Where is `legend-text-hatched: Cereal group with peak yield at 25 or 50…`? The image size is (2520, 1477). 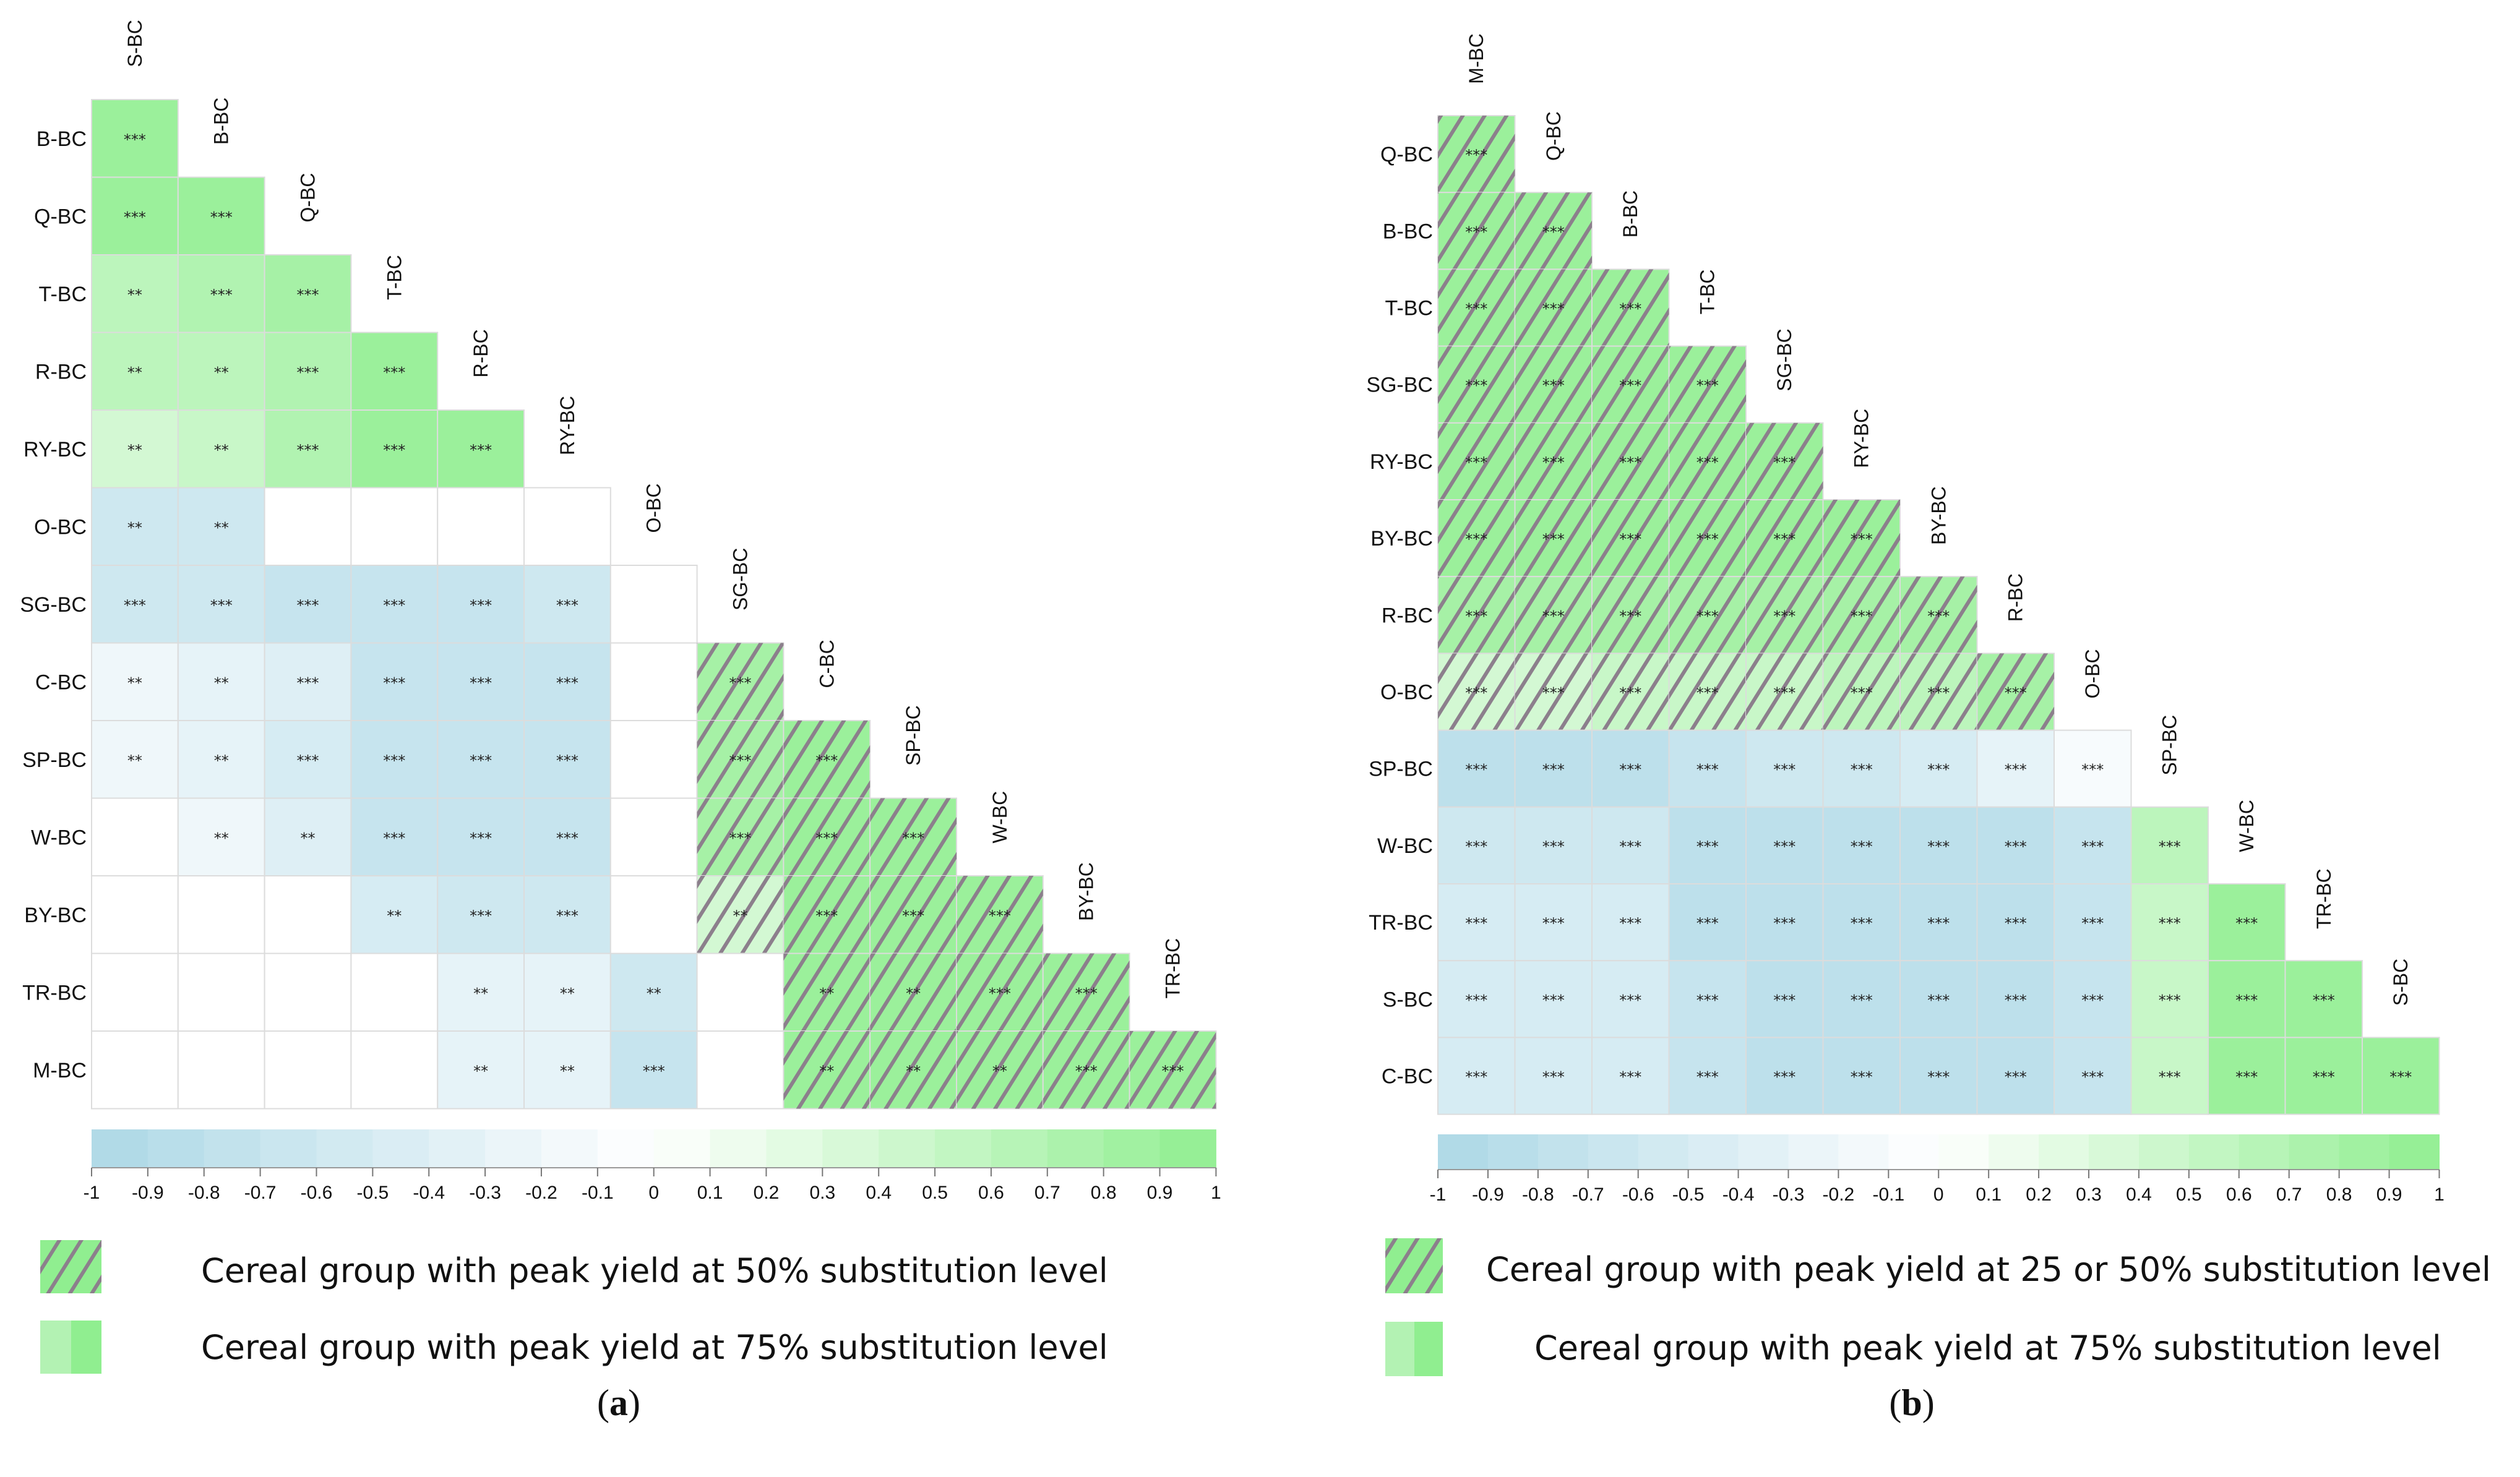 legend-text-hatched: Cereal group with peak yield at 25 or 50… is located at coordinates (1989, 1269).